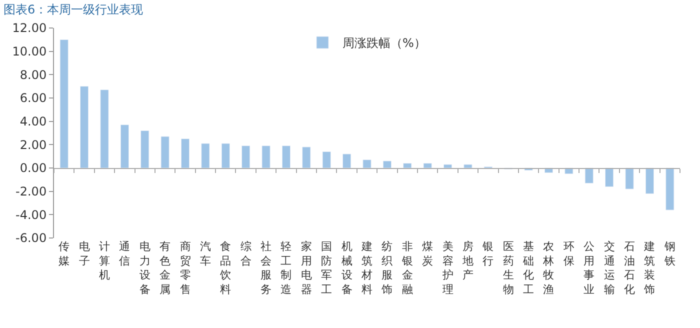 This screenshot has width=700, height=328. What do you see at coordinates (649, 268) in the screenshot?
I see `x-tick-label: 建筑装饰` at bounding box center [649, 268].